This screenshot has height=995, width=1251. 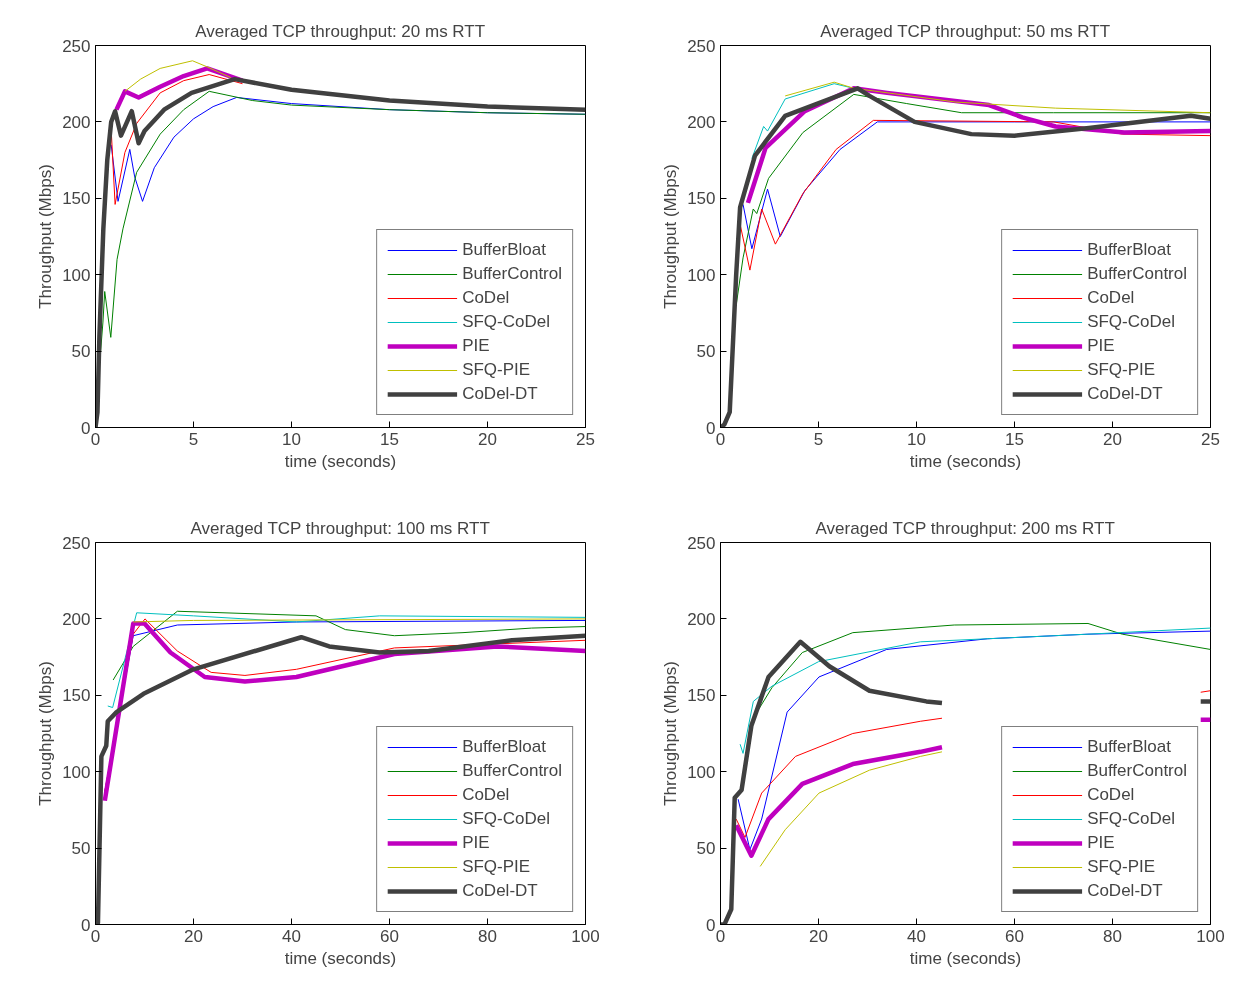 What do you see at coordinates (965, 528) in the screenshot?
I see `chart-title: Averaged TCP throughput: 200 ms RTT` at bounding box center [965, 528].